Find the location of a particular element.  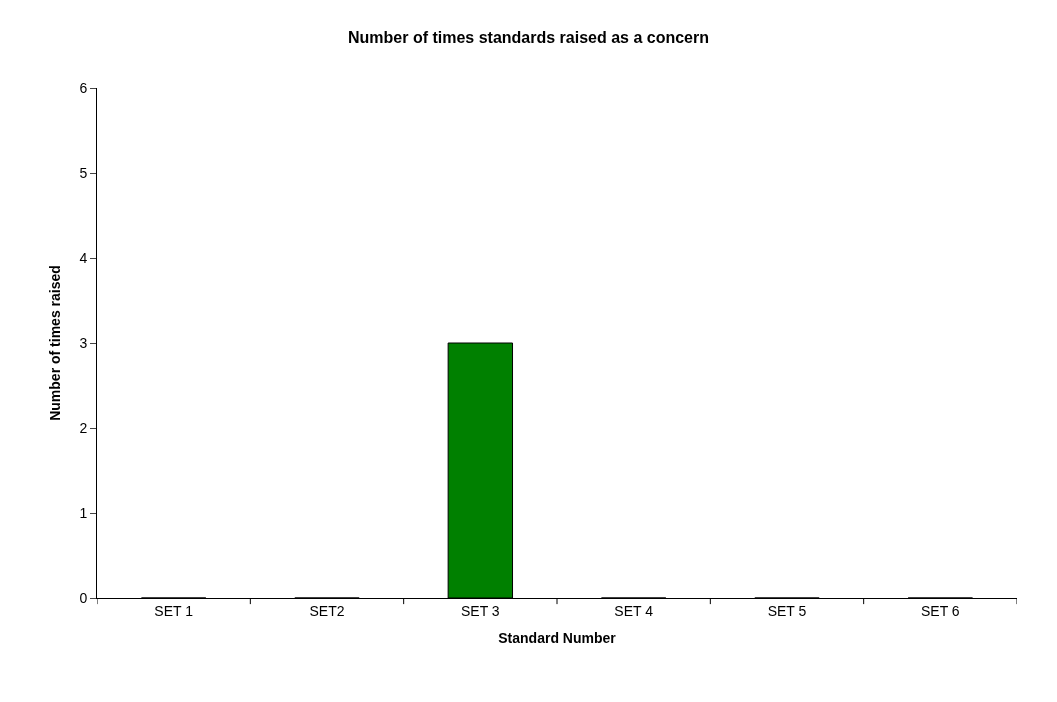

y-tick-label: 1 is located at coordinates (83, 512).